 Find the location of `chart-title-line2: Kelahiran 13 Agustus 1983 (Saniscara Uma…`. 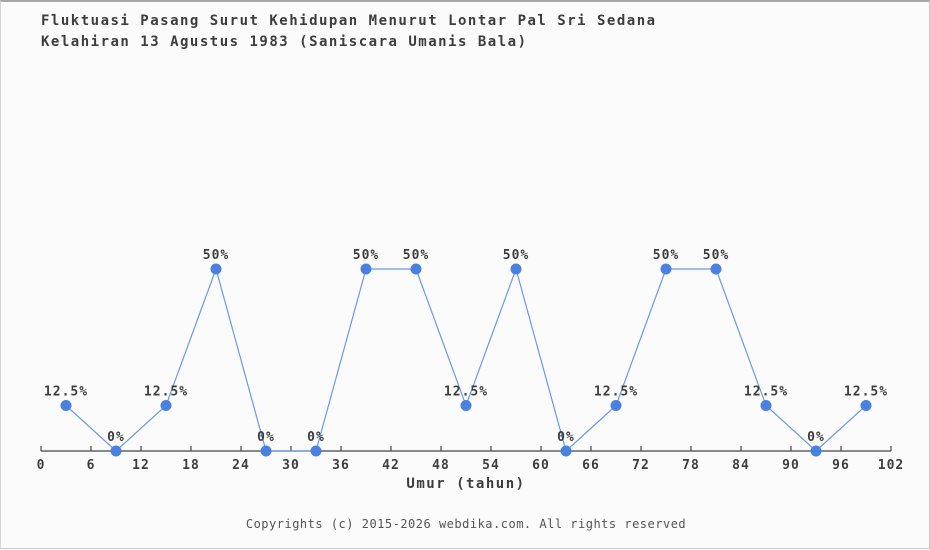

chart-title-line2: Kelahiran 13 Agustus 1983 (Saniscara Uma… is located at coordinates (284, 42).